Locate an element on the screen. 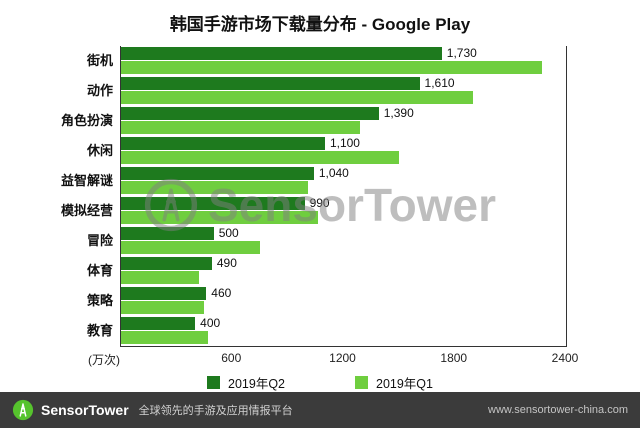 The image size is (640, 428). chart-row: 体育 490 is located at coordinates (326, 271).